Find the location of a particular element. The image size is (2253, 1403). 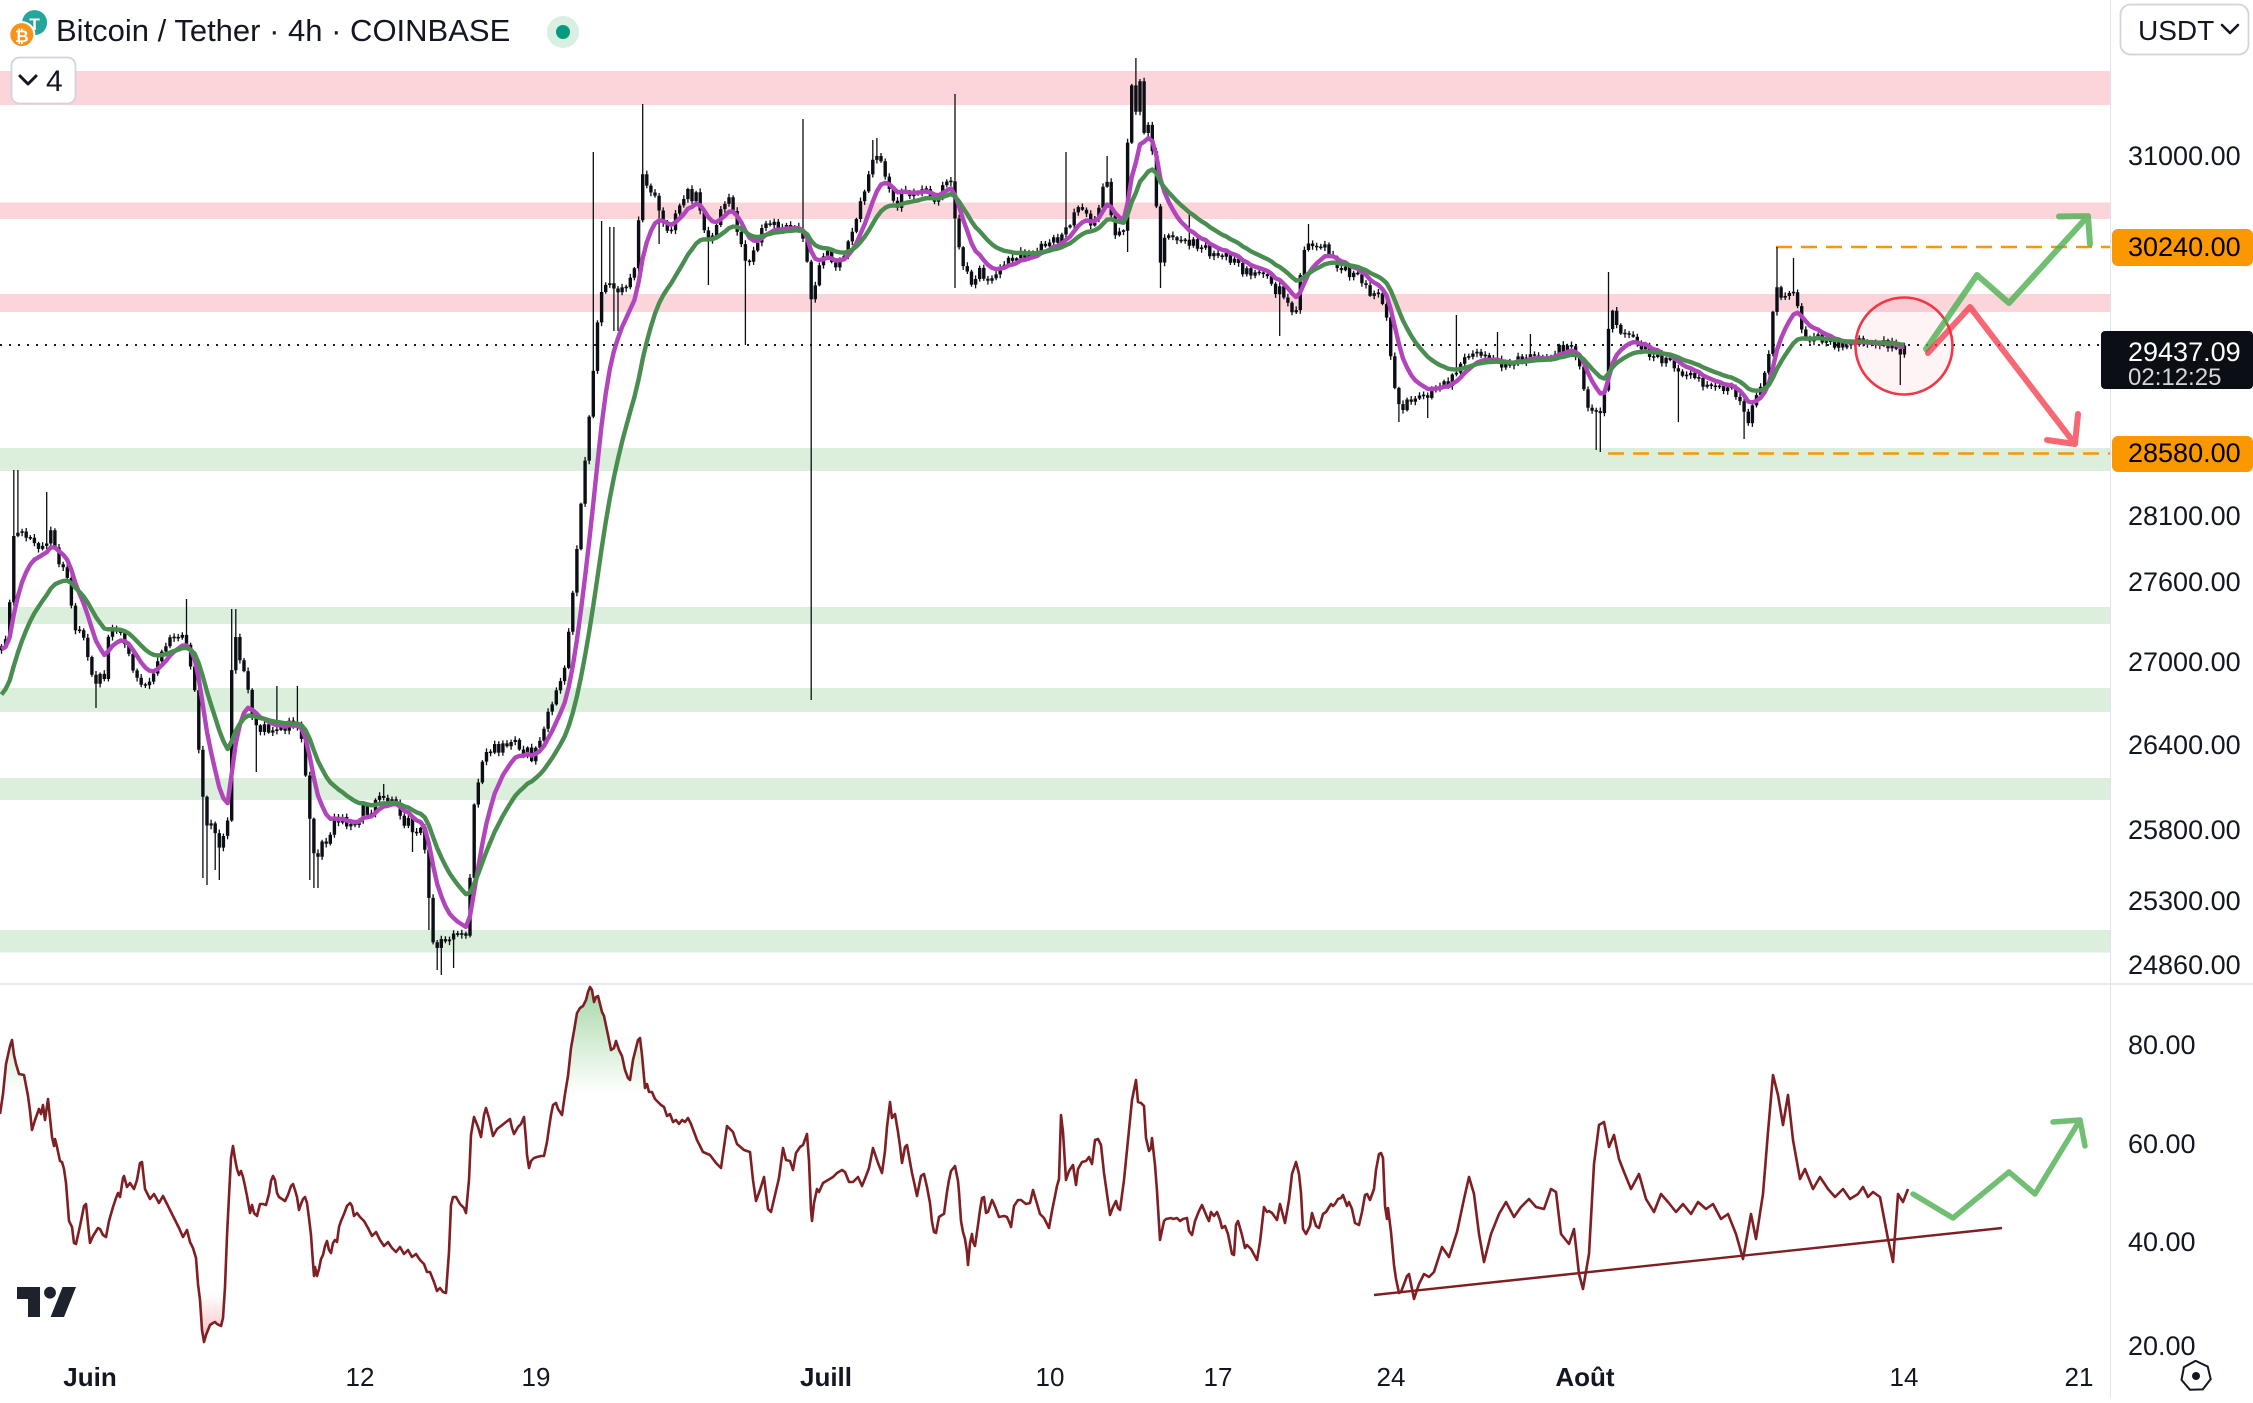

svg-text: 24860.00 is located at coordinates (2184, 965).